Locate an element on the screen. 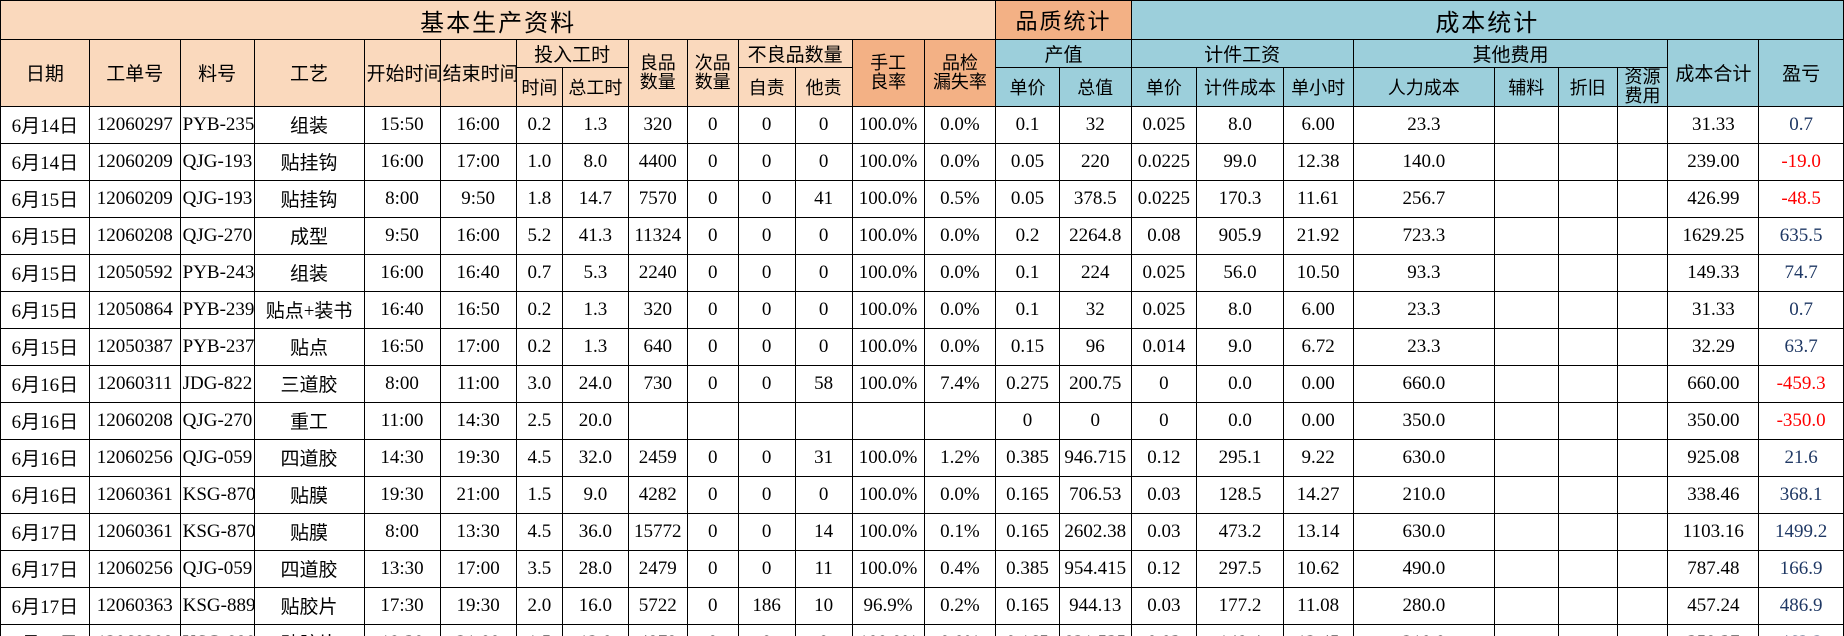 Image resolution: width=1844 pixels, height=636 pixels. cell-ov-unit-price: 0.1 is located at coordinates (1027, 309).